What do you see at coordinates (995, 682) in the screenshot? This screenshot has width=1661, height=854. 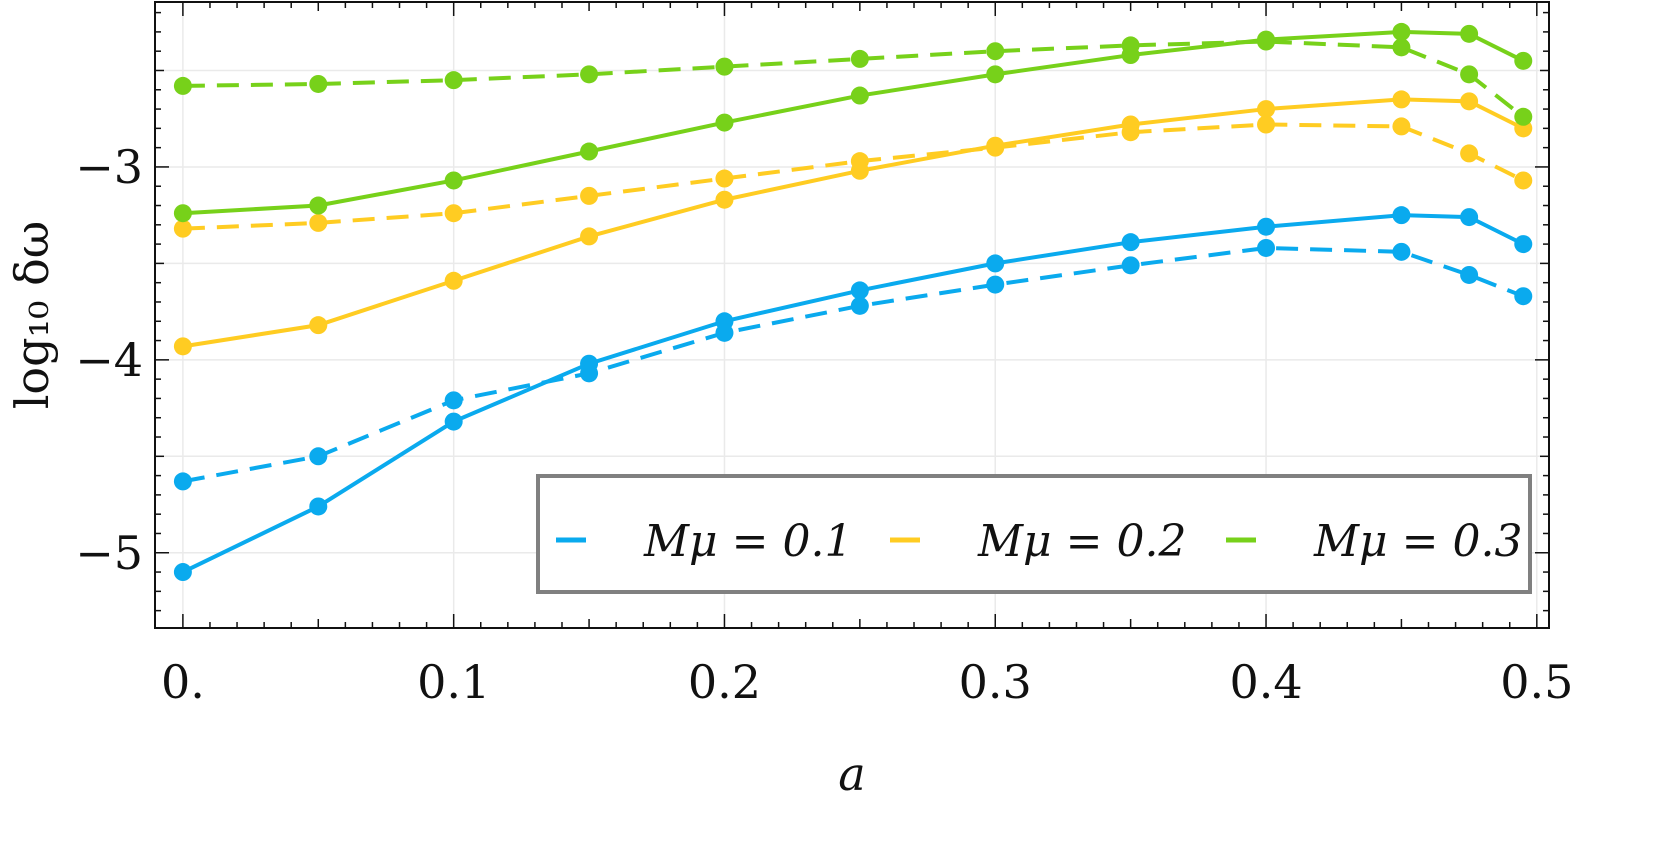 I see `x-tick-label: 0.3` at bounding box center [995, 682].